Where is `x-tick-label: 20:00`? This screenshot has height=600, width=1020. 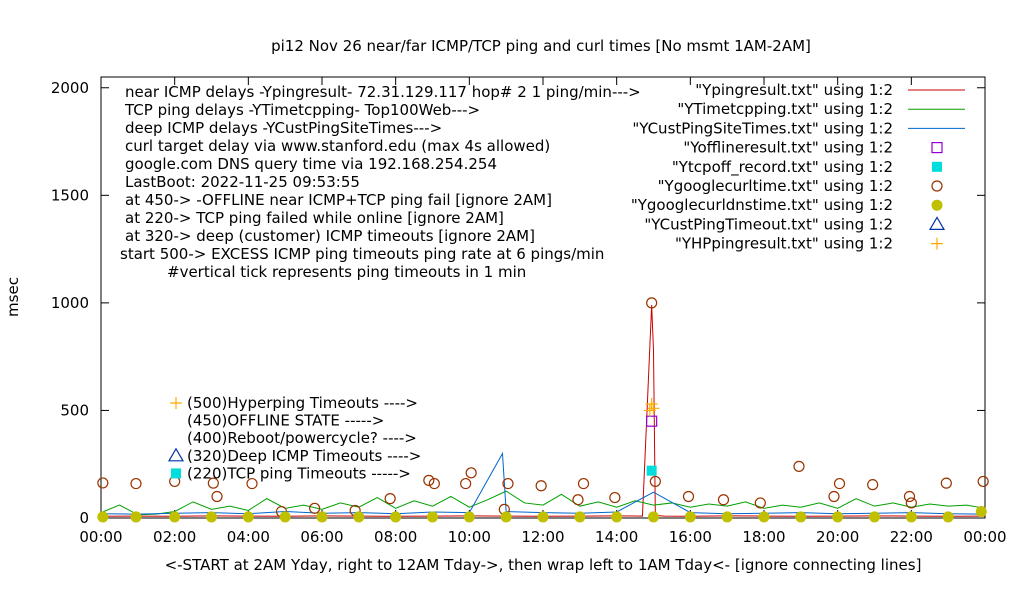
x-tick-label: 20:00 is located at coordinates (837, 537).